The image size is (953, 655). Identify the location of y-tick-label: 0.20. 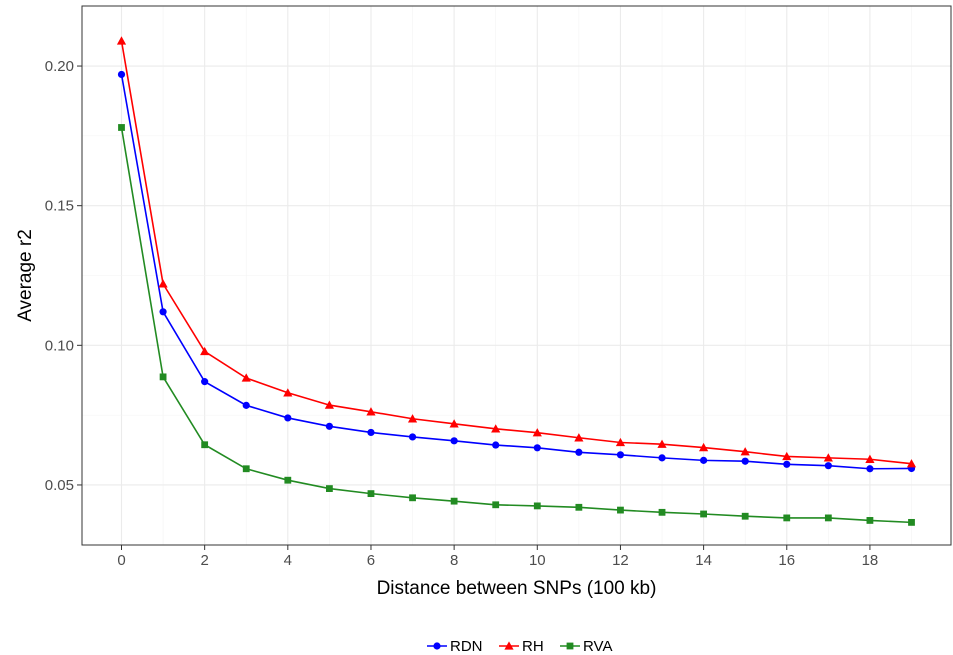
(59, 66).